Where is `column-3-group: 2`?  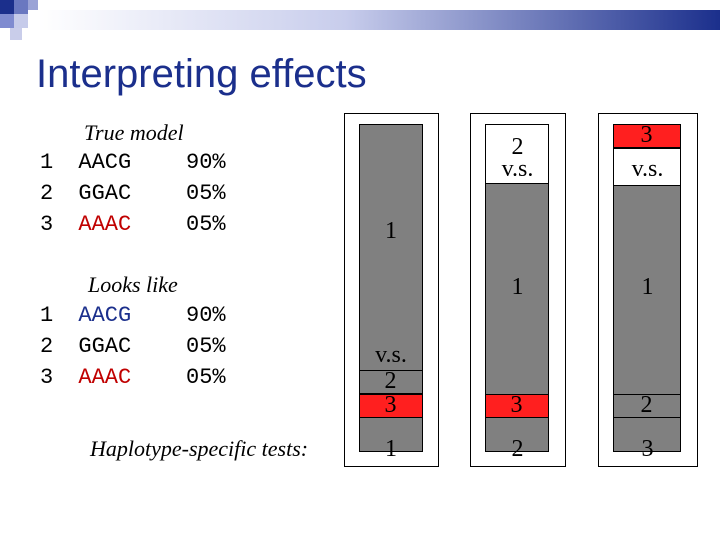
column-3-group: 2 is located at coordinates (647, 405).